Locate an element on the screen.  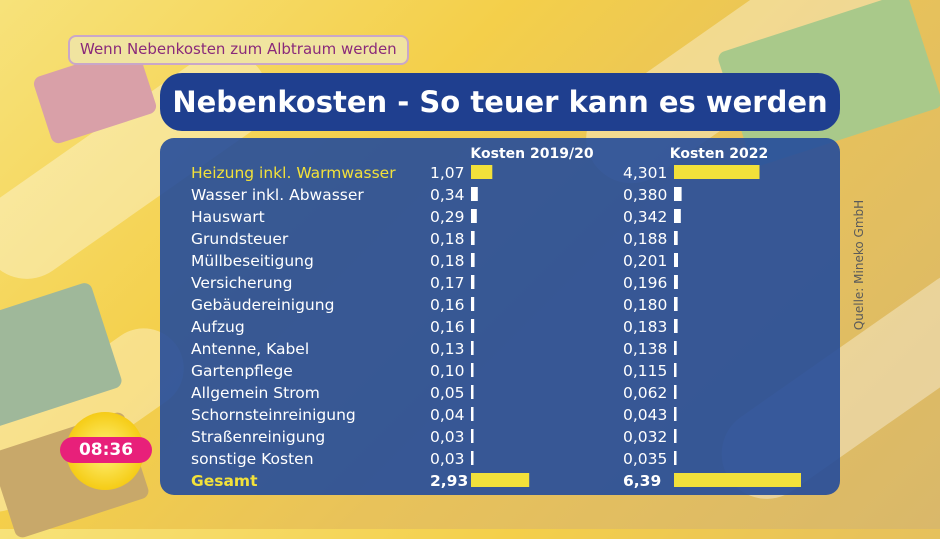
clock-time: 08:36 is located at coordinates (106, 450).